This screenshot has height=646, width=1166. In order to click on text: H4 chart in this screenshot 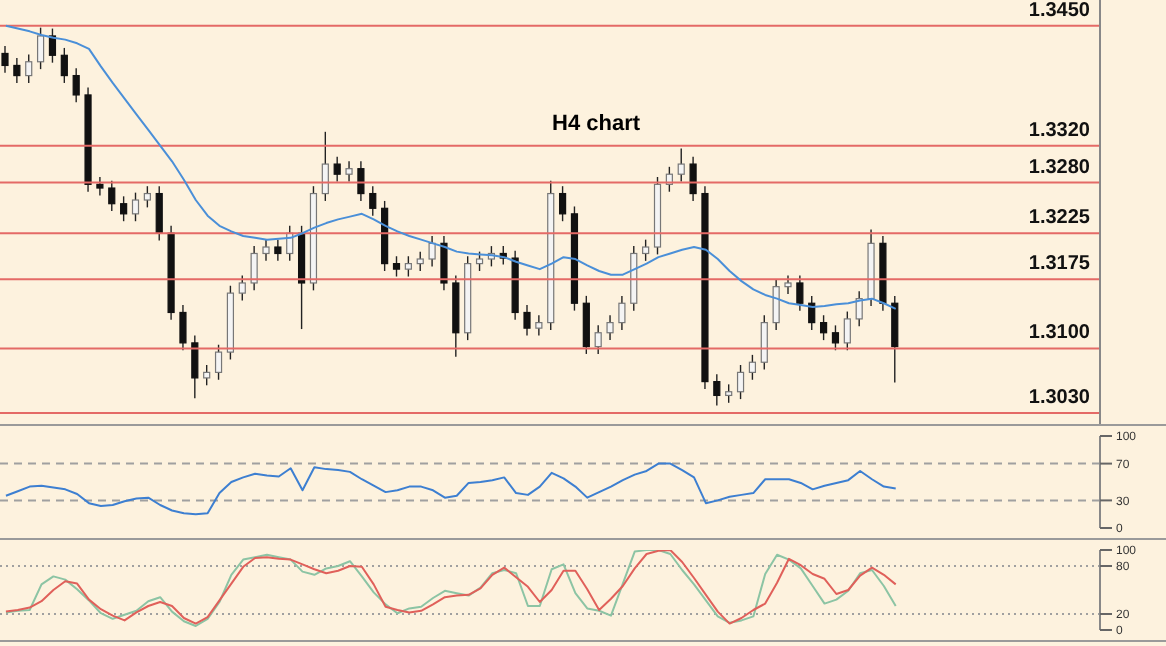, I will do `click(596, 124)`.